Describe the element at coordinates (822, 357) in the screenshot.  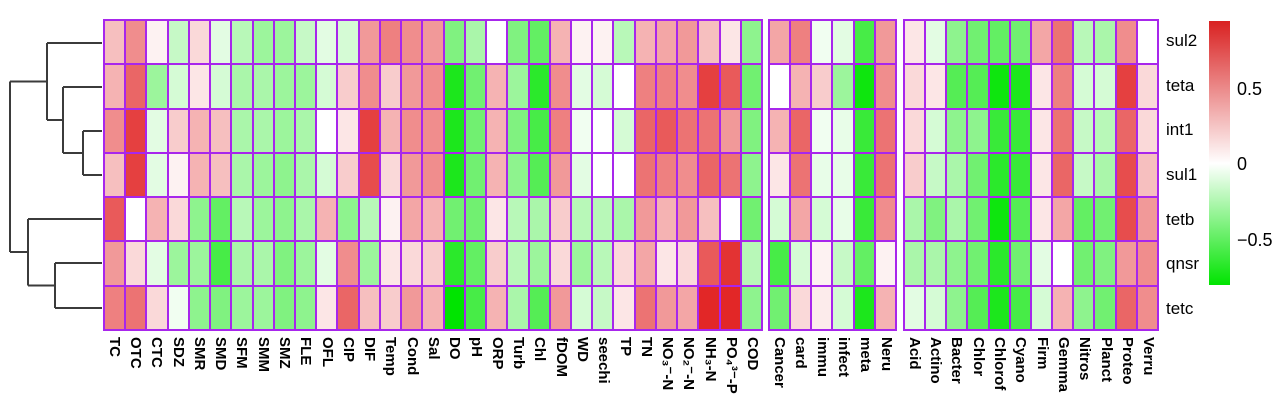
I see `column-label: immu` at that location.